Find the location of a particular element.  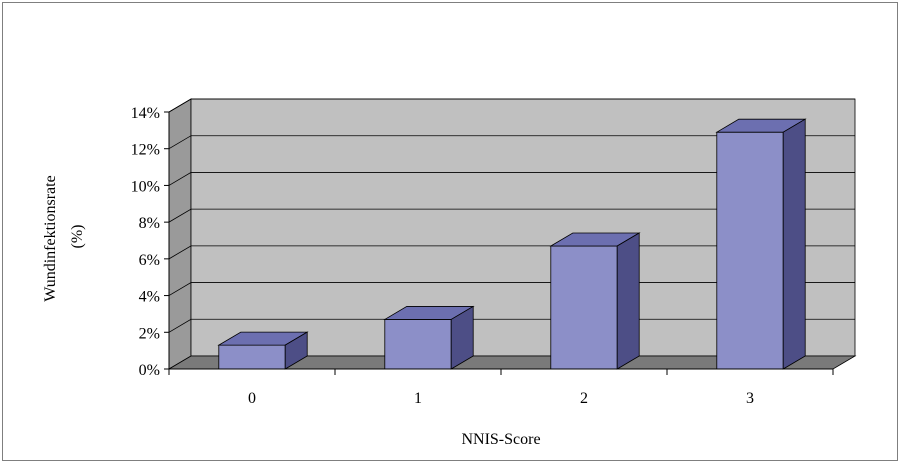

y-tick-label: 0% is located at coordinates (149, 370).